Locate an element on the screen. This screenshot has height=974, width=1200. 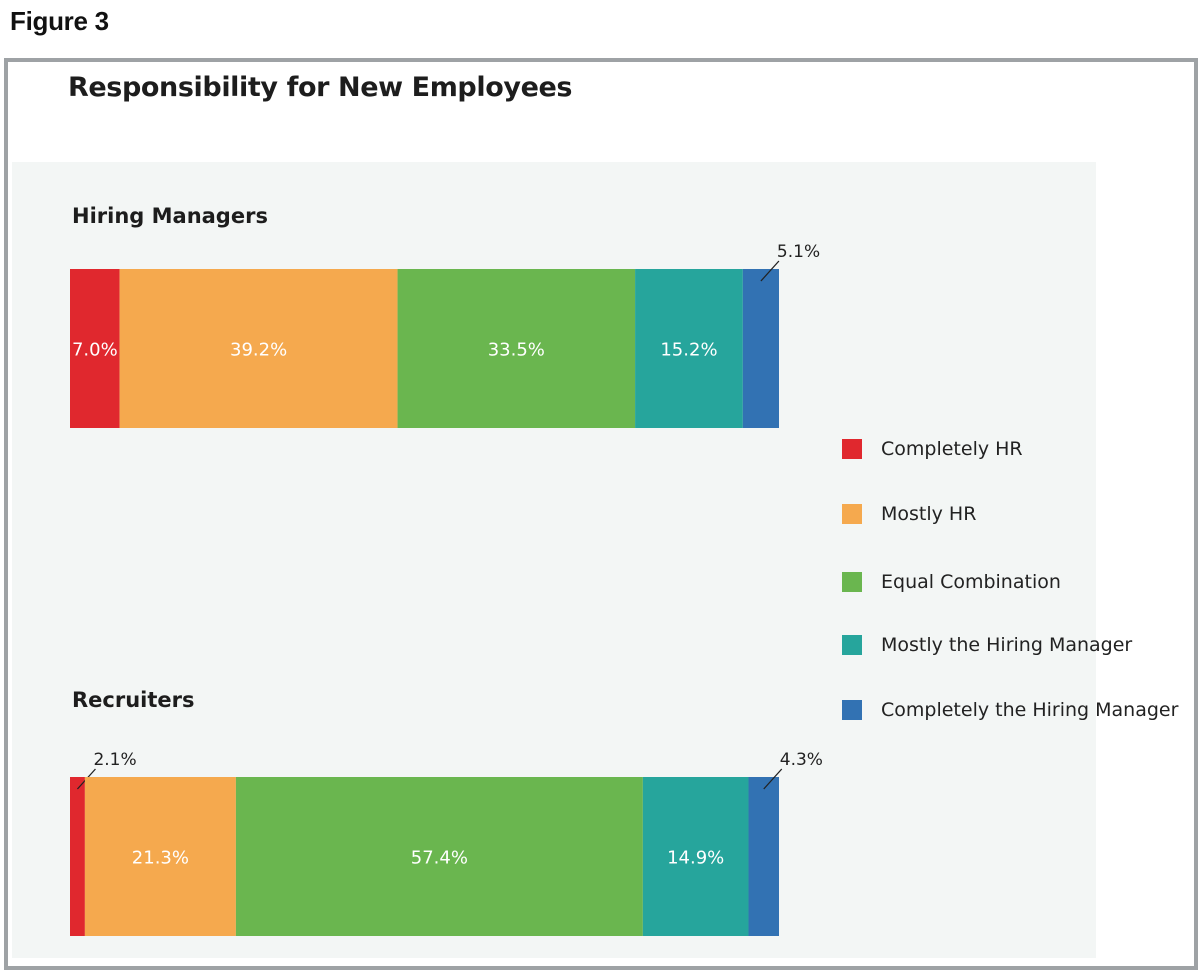
legend-label: Mostly the Hiring Manager is located at coordinates (1007, 645).